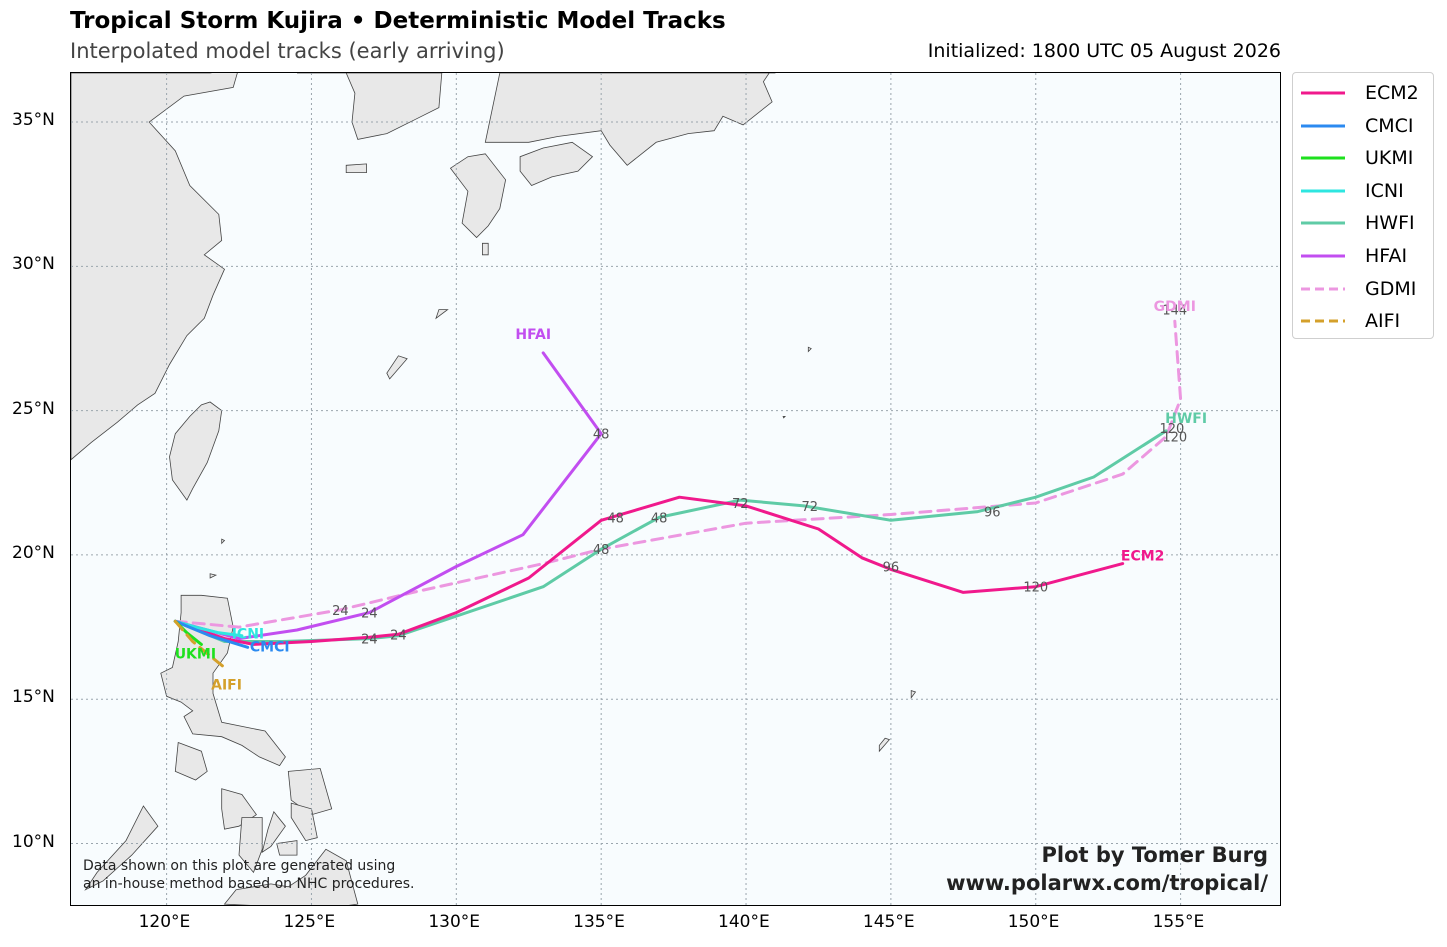 The image size is (1447, 947). I want to click on legend-label: UKMI, so click(1389, 158).